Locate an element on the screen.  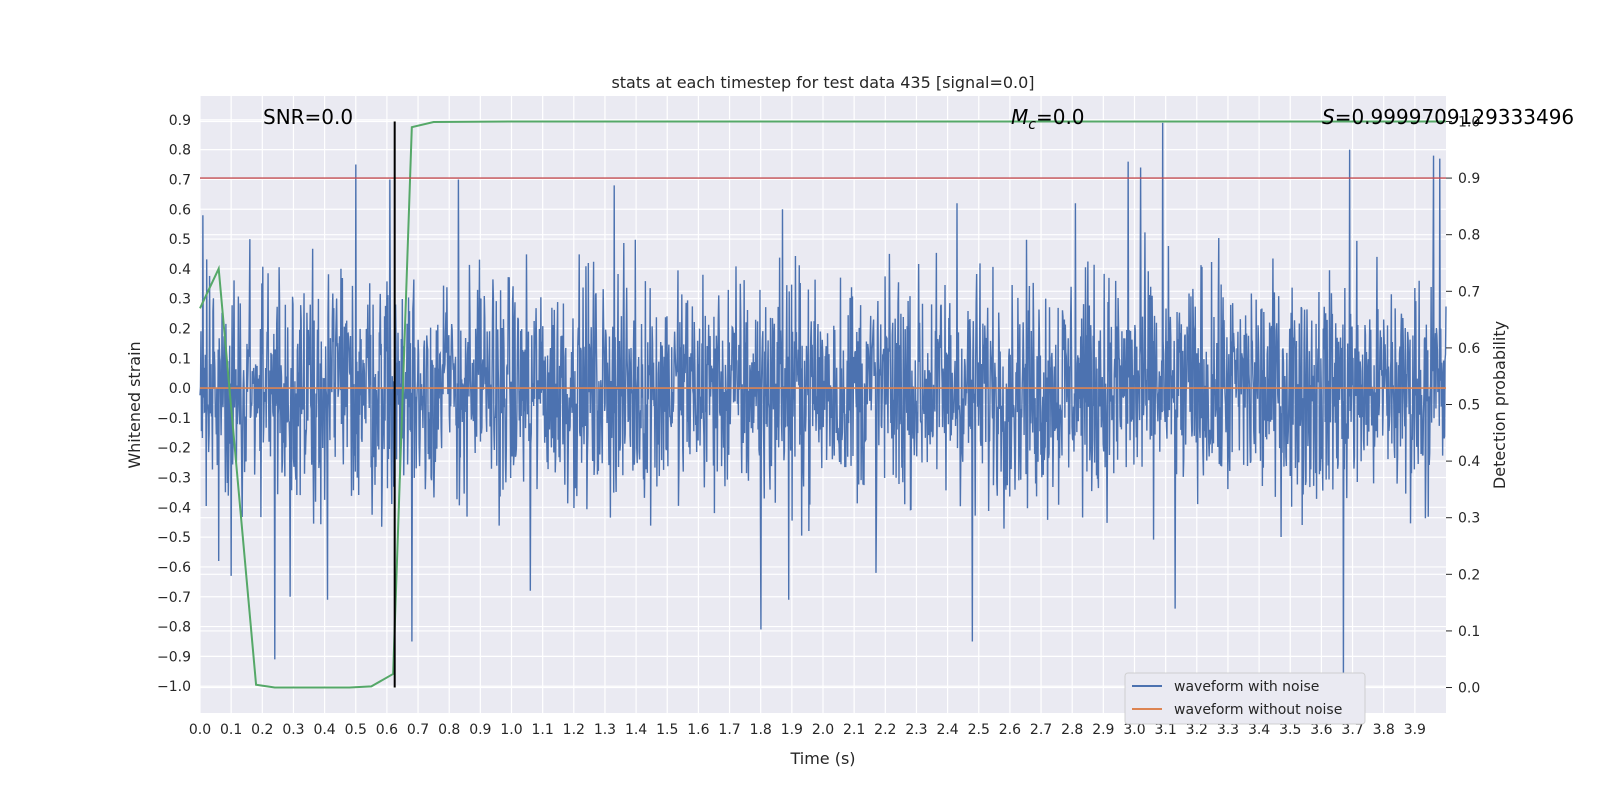
x-tick-label: 2.8 is located at coordinates (1072, 730).